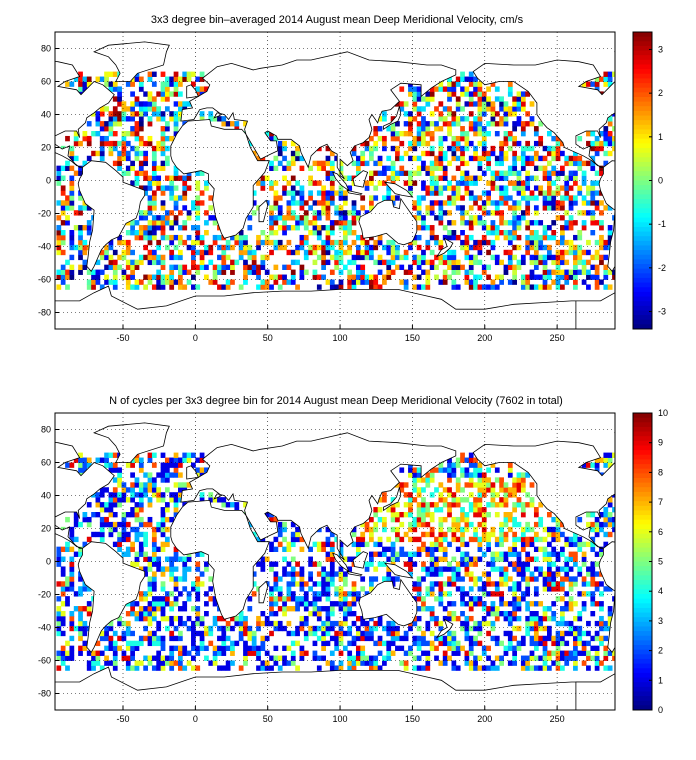 This screenshot has height=760, width=696. What do you see at coordinates (123, 338) in the screenshot?
I see `x-tick-label: -50` at bounding box center [123, 338].